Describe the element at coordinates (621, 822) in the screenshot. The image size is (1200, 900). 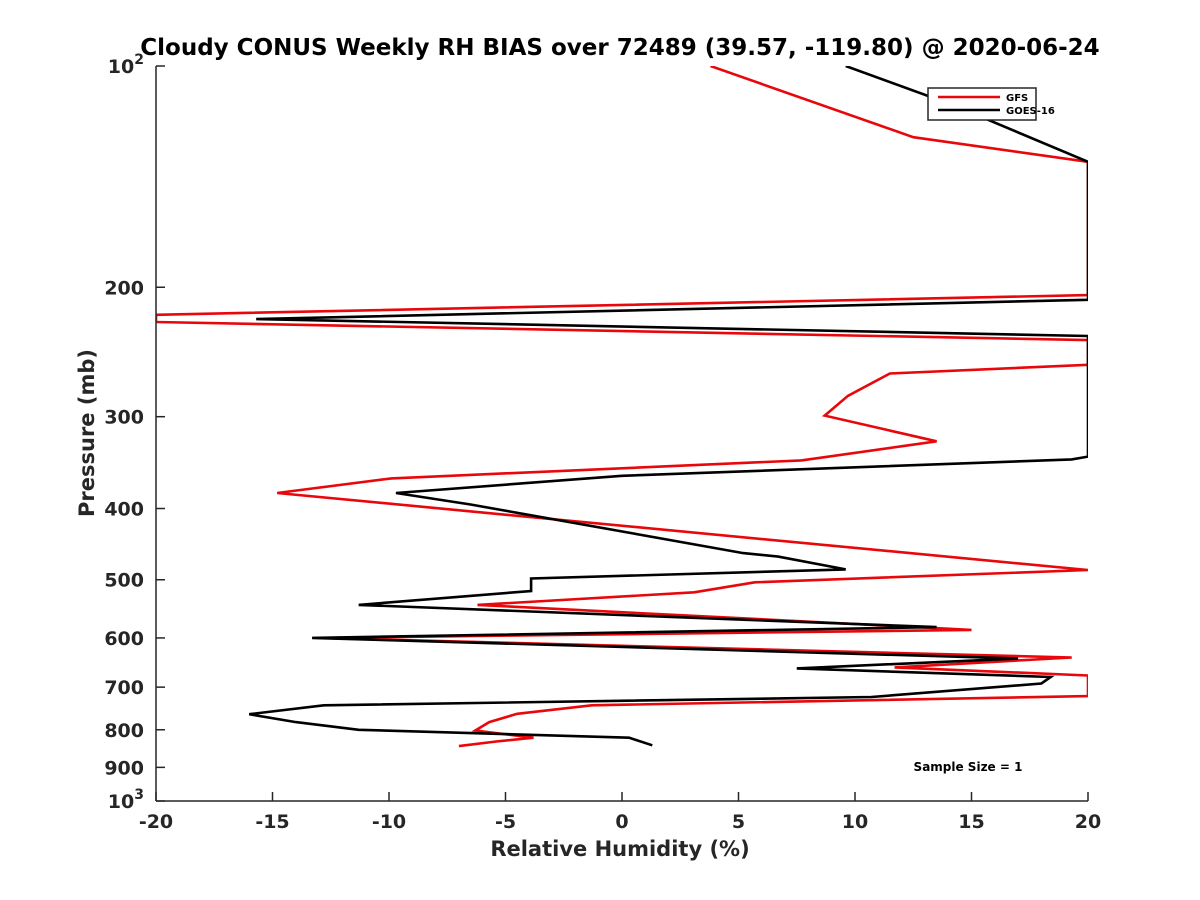
I see `x-tick-label: 0` at that location.